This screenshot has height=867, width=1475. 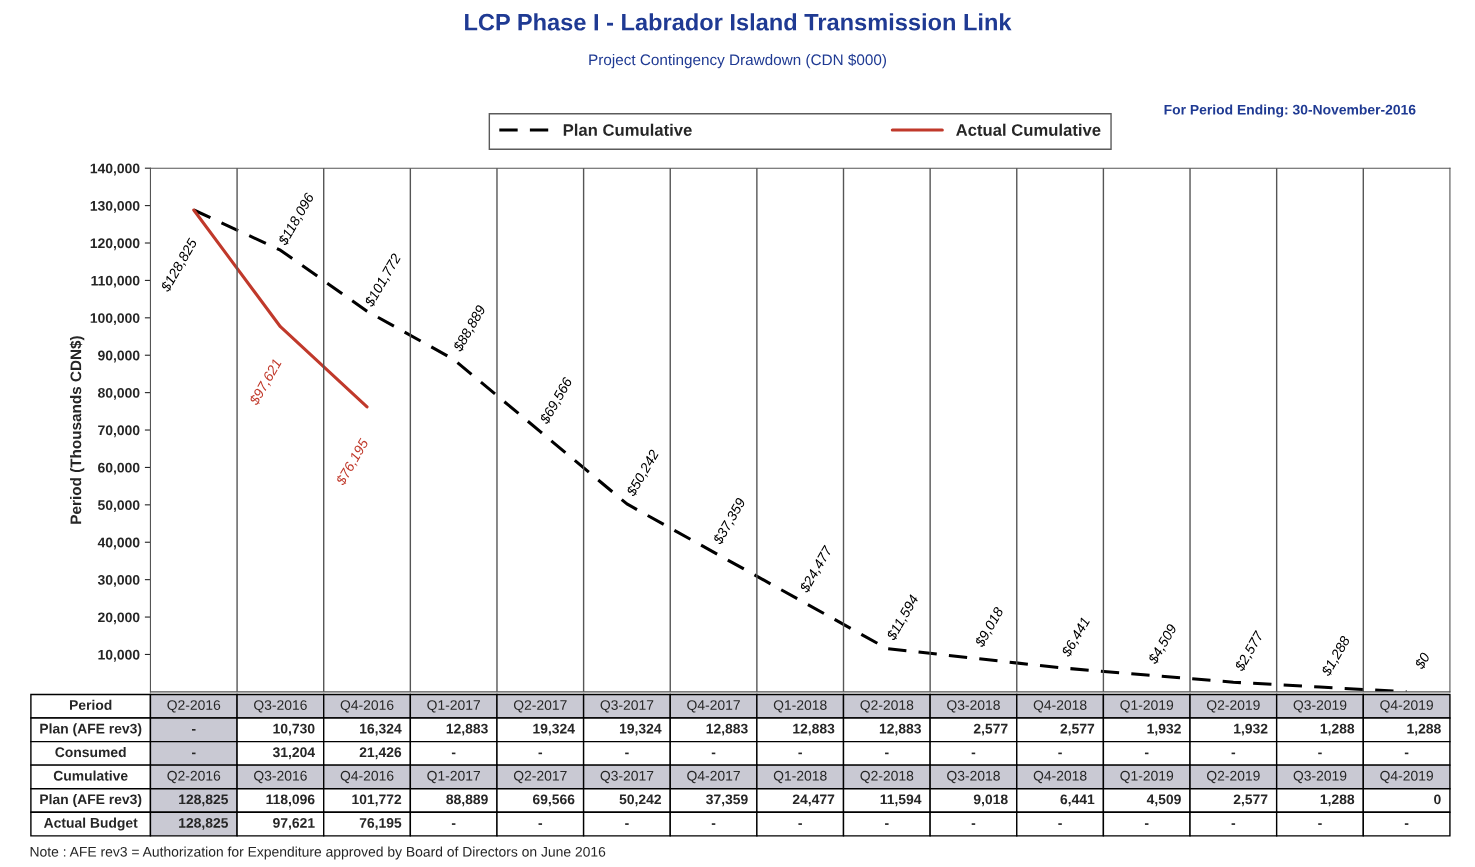 I want to click on x-tick-label: Q3-2017, so click(x=627, y=706).